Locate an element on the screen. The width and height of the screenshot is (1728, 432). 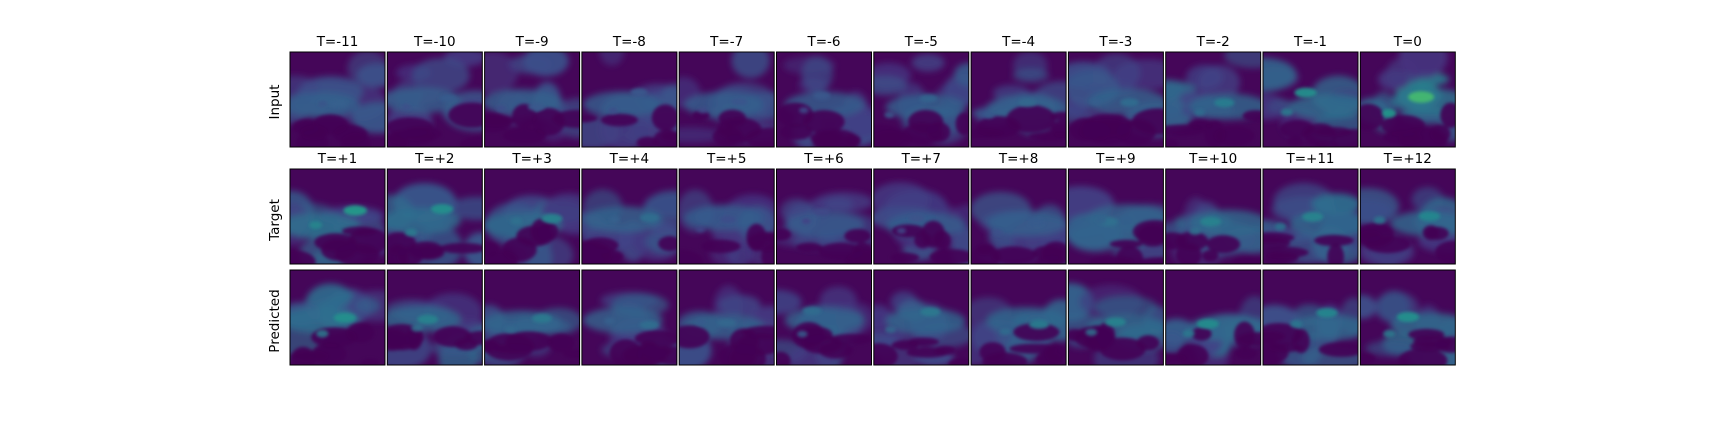
row-label-predicted: Predicted is located at coordinates (275, 320).